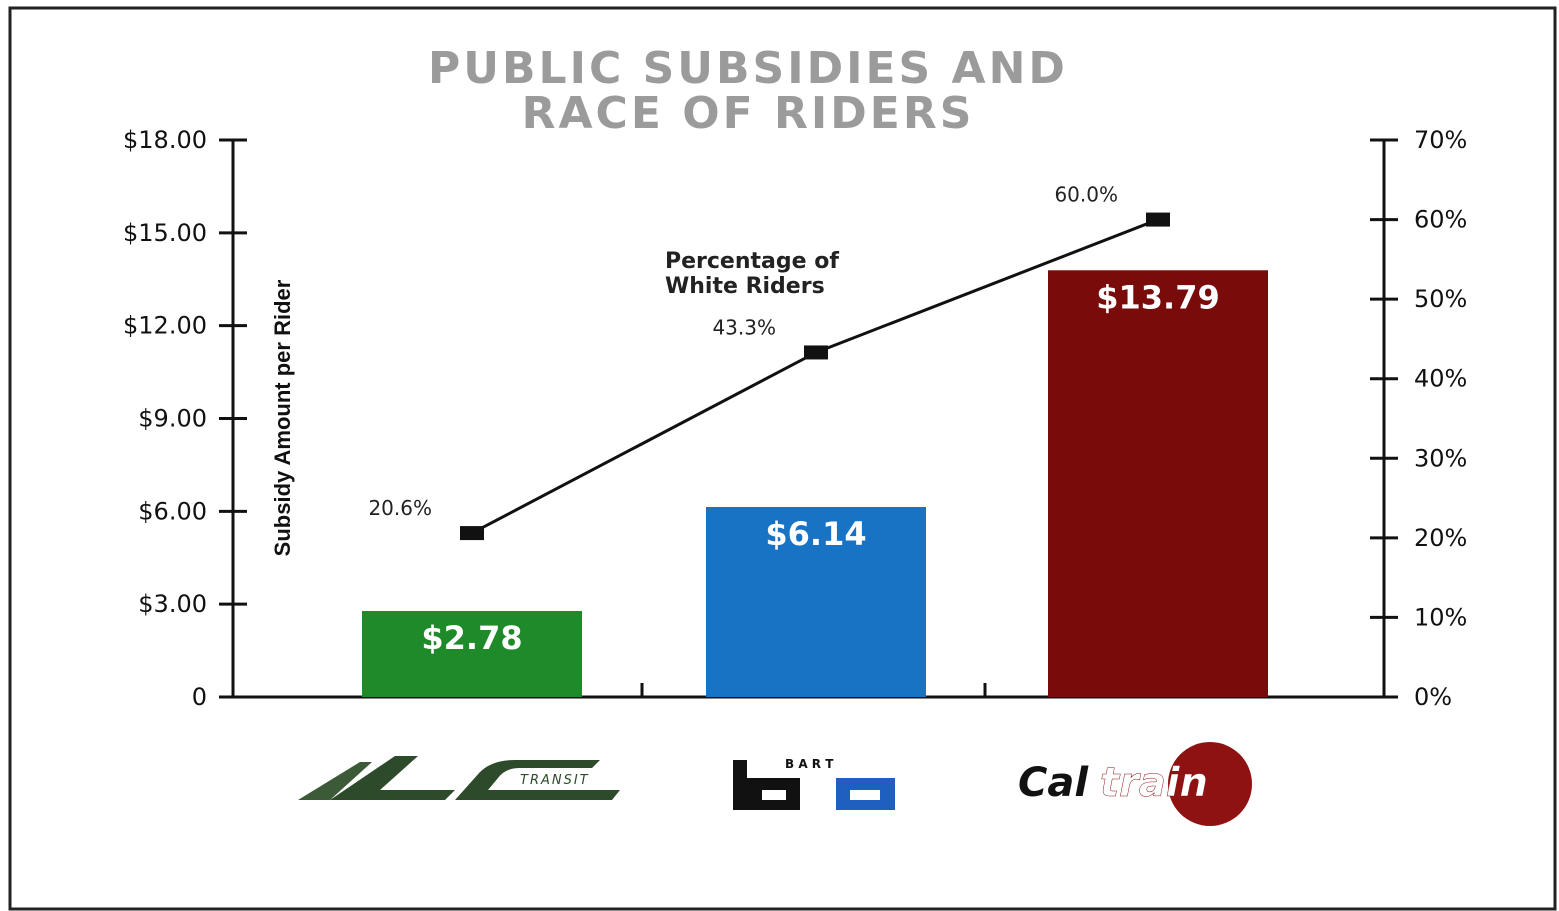  I want to click on y-ticks-right: 0% 10% 20% 30% 40% 50% 60% 70%, so click(1418, 418).